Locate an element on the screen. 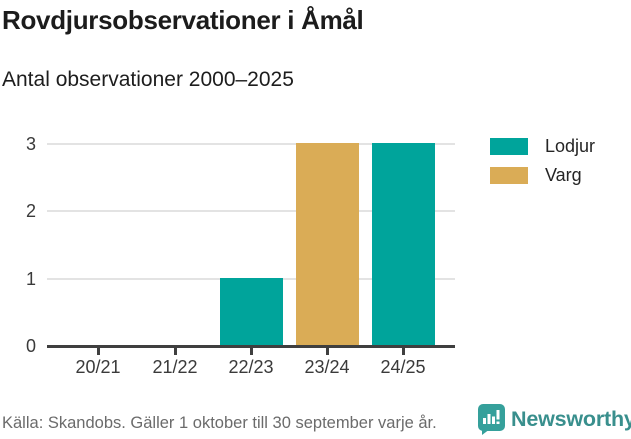 This screenshot has height=439, width=631. chart-legend: Lodjur Varg is located at coordinates (542, 165).